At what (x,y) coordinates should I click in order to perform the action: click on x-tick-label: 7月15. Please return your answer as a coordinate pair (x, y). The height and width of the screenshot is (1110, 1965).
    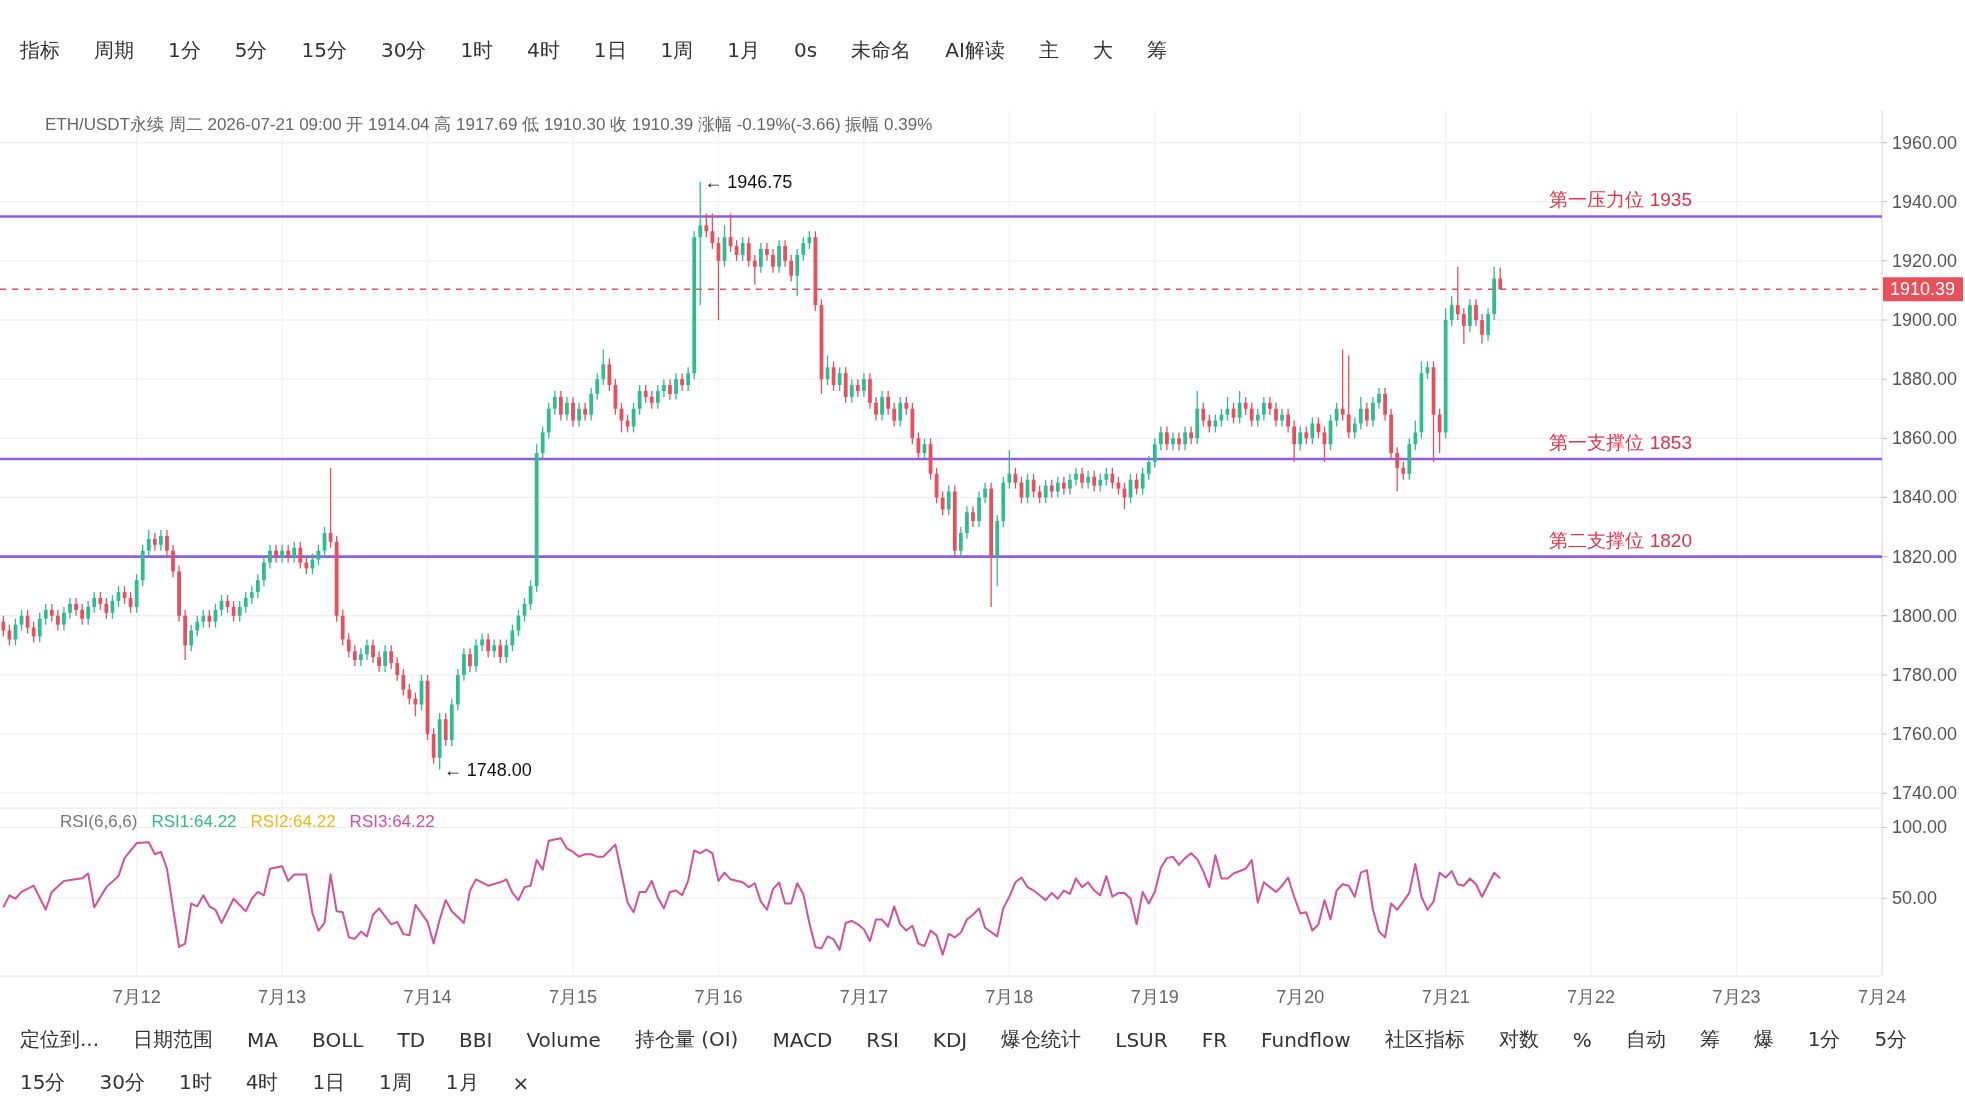
    Looking at the image, I should click on (573, 997).